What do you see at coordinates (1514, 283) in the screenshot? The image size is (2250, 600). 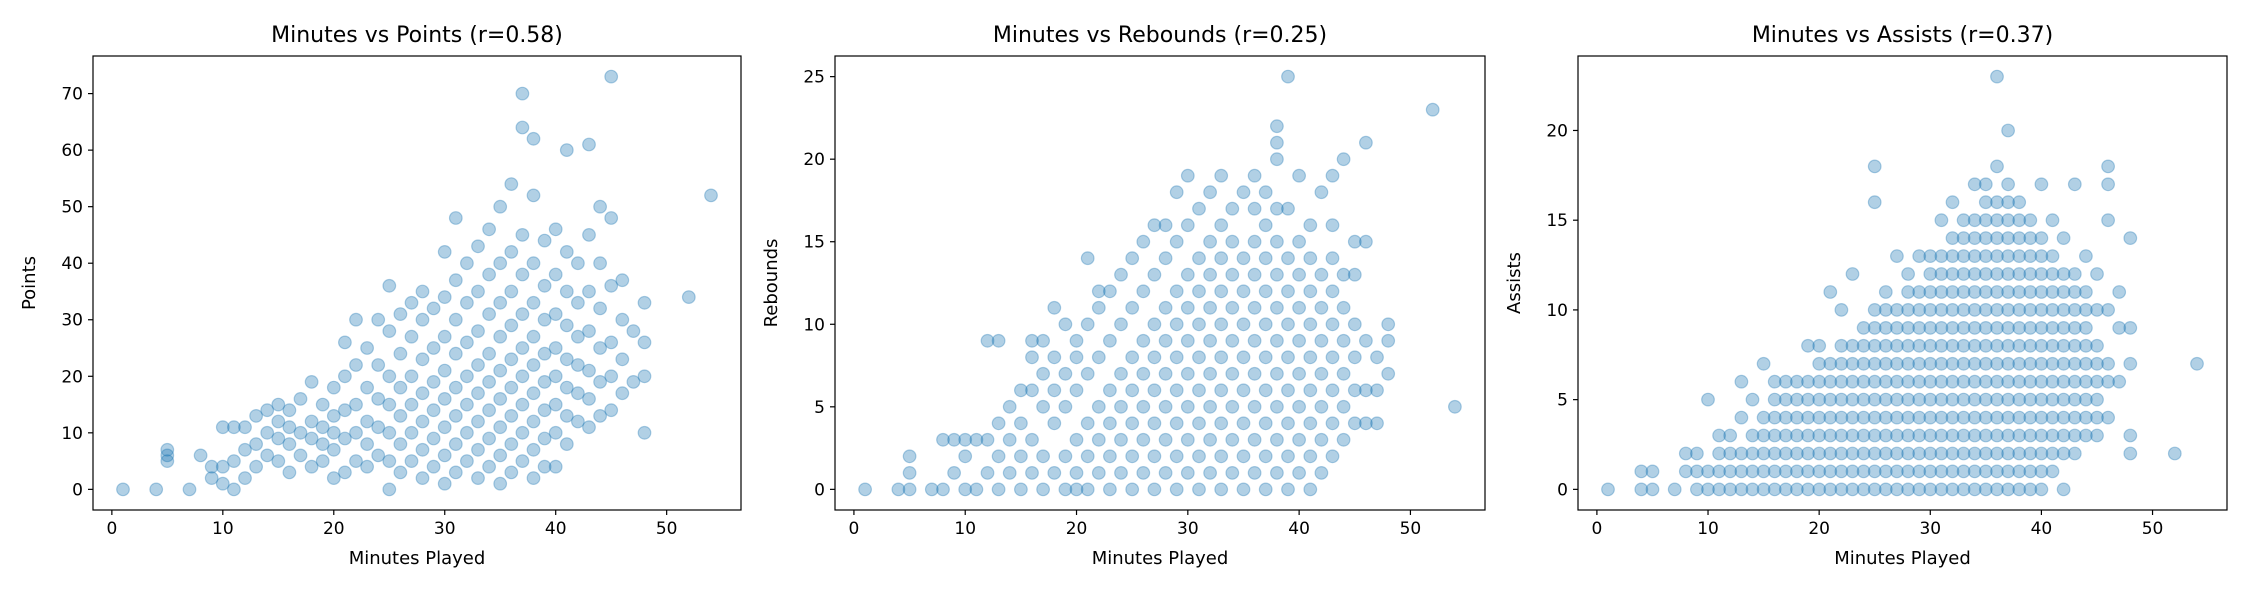 I see `y-axis-label: Assists` at bounding box center [1514, 283].